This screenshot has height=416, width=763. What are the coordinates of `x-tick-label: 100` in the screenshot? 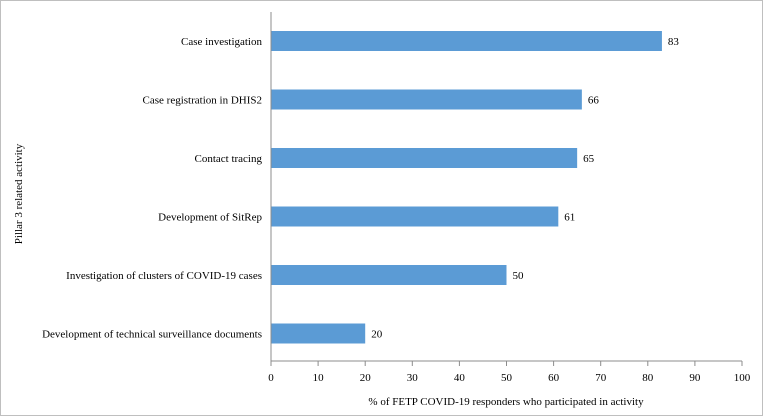 It's located at (742, 378).